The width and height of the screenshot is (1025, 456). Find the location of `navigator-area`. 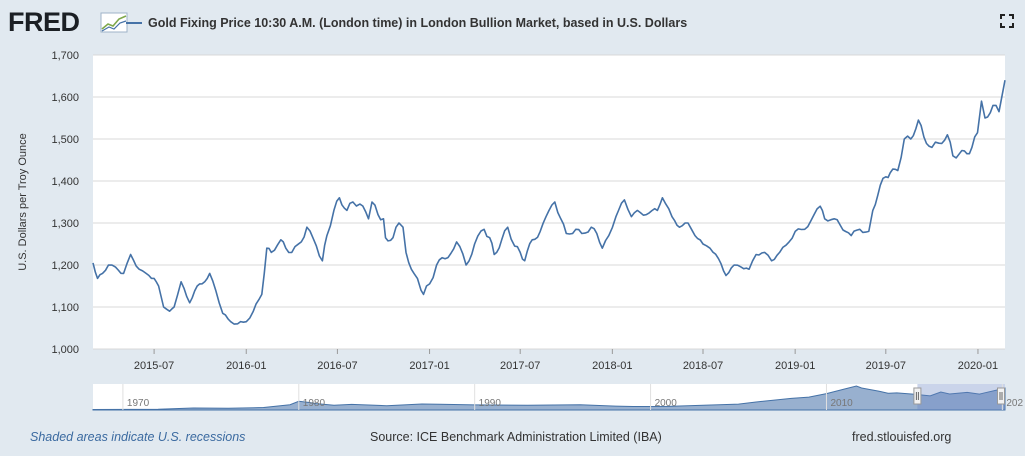

navigator-area is located at coordinates (549, 398).